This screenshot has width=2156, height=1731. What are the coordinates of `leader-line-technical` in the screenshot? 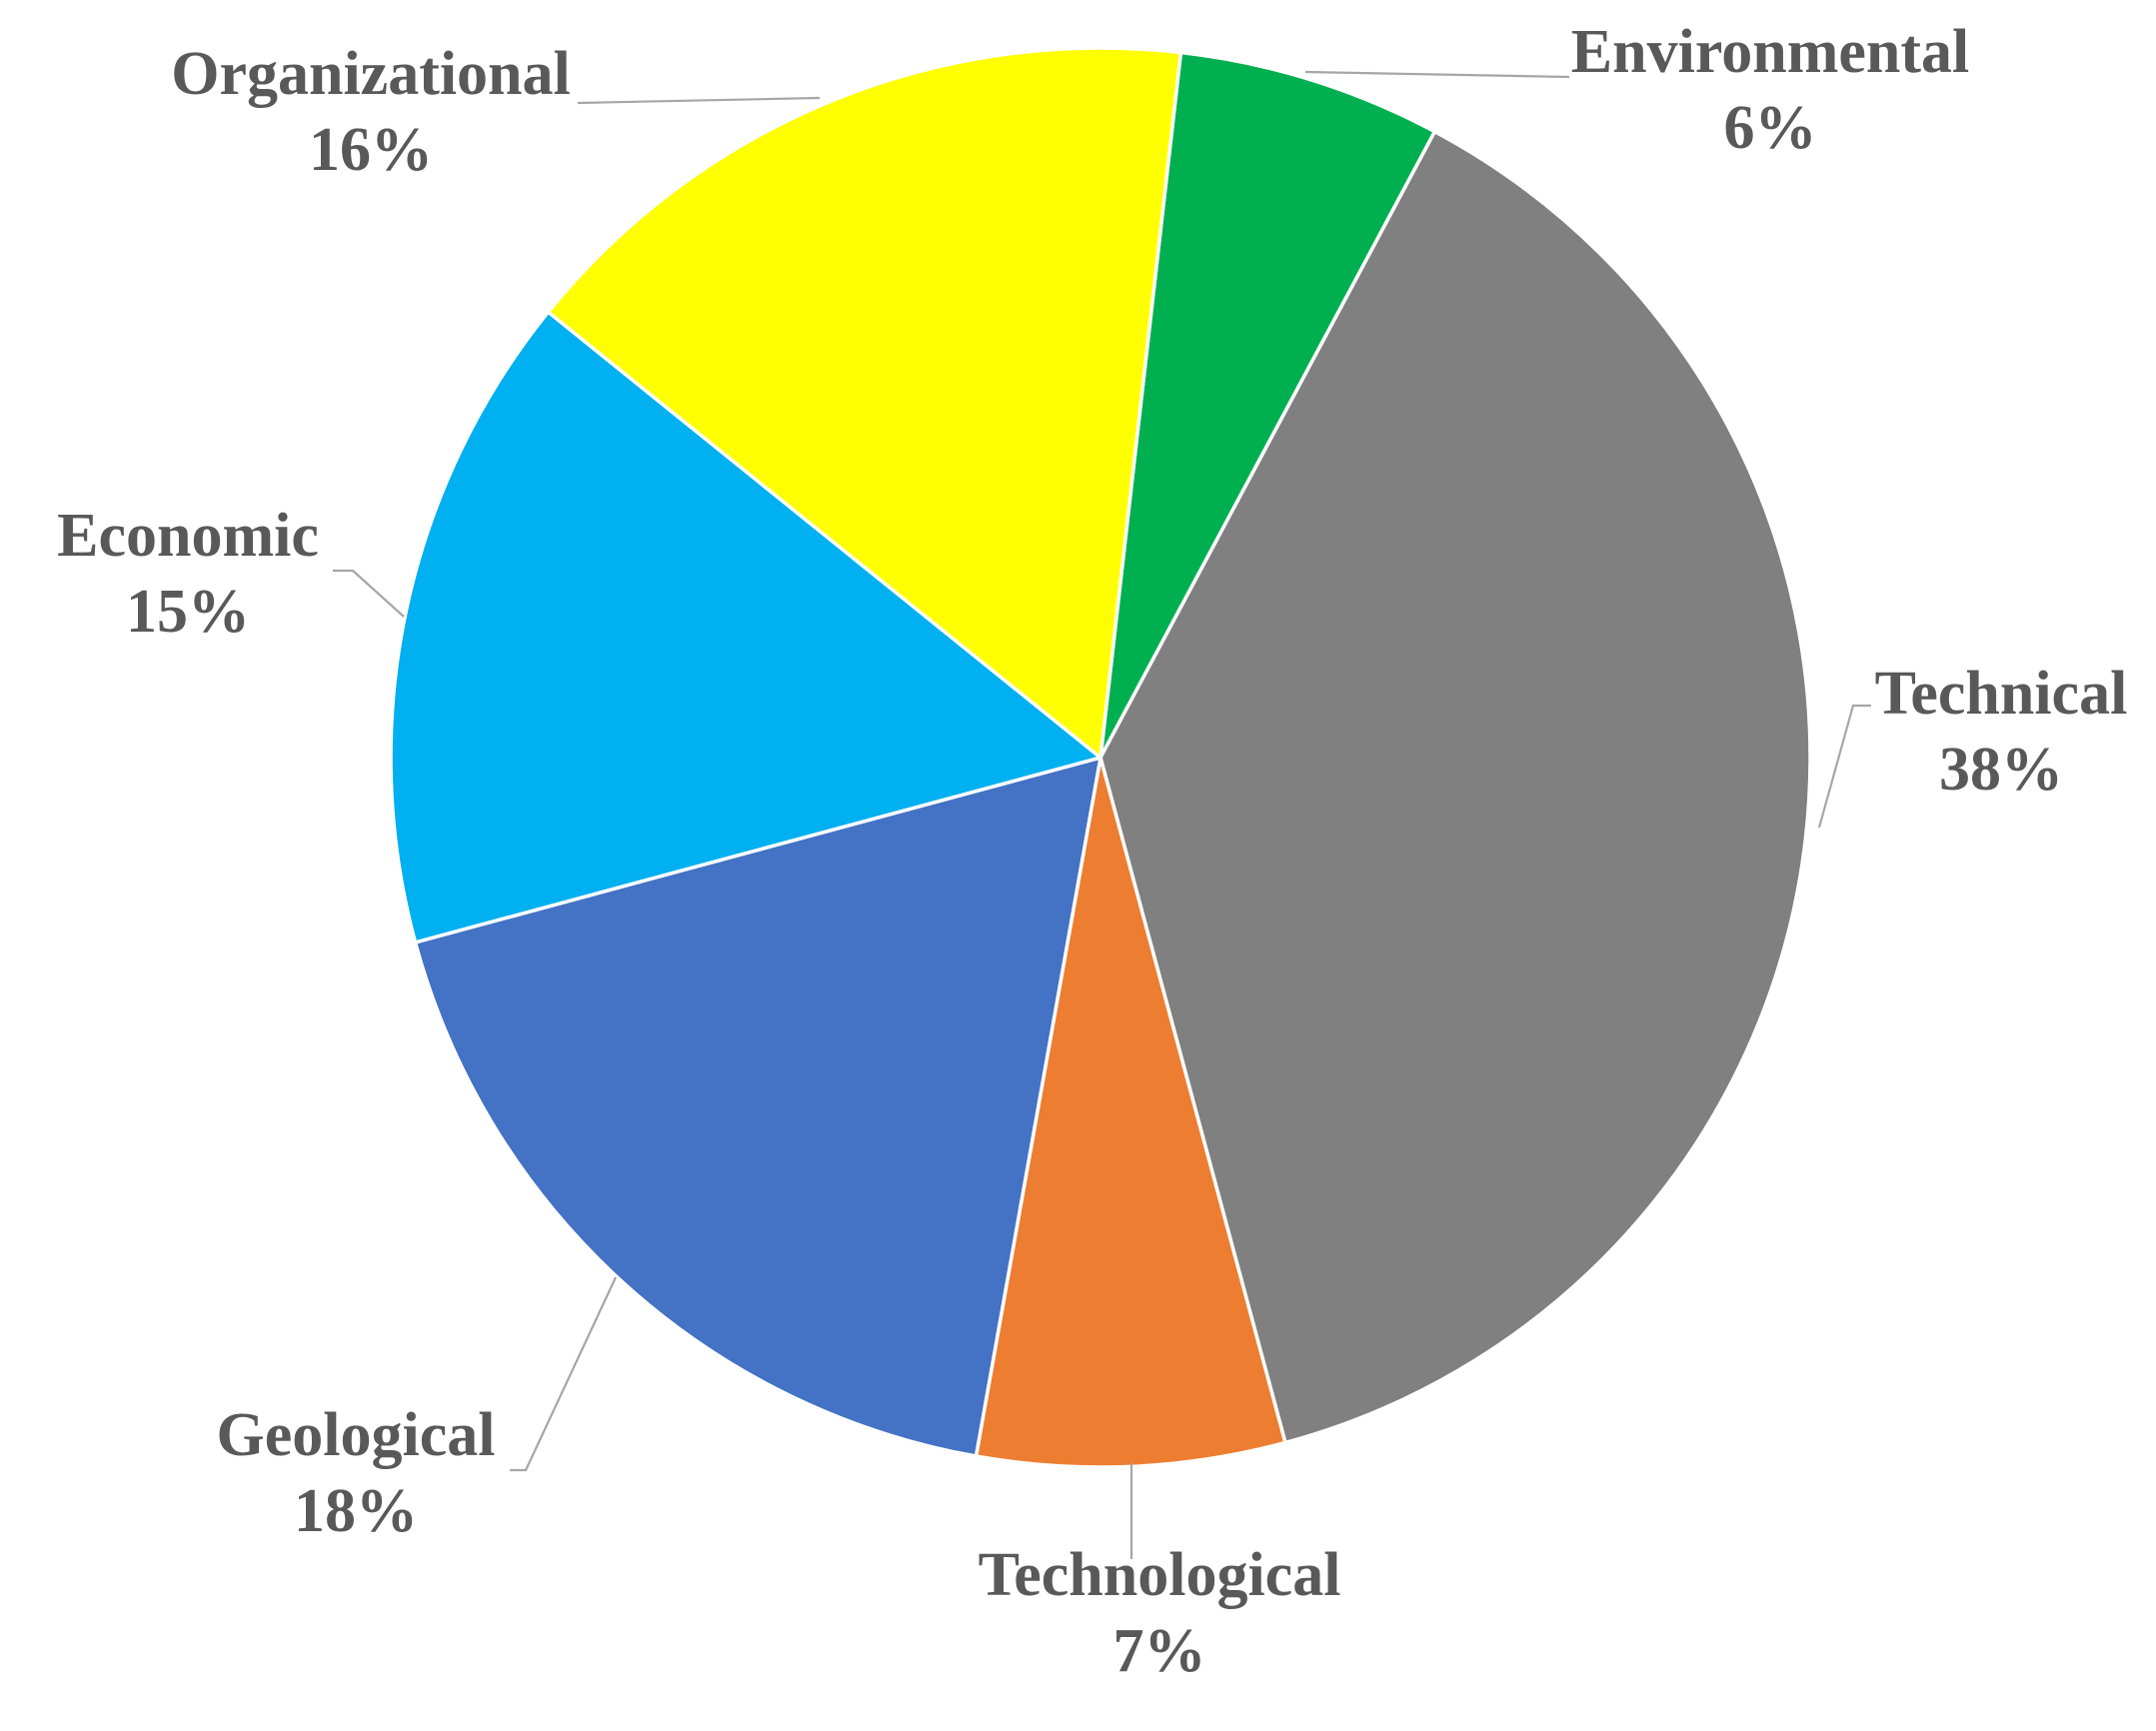 It's located at (1844, 767).